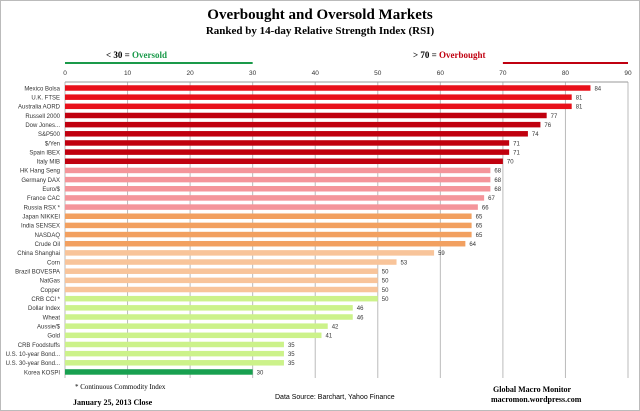  I want to click on category-label: S&P500, so click(49, 135).